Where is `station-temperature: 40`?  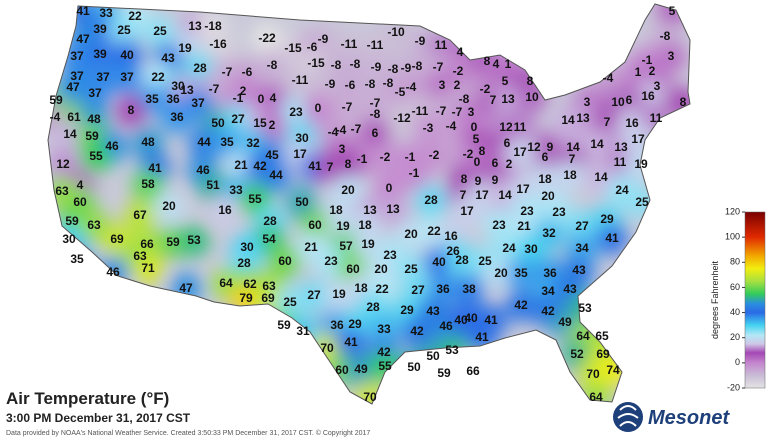 station-temperature: 40 is located at coordinates (127, 55).